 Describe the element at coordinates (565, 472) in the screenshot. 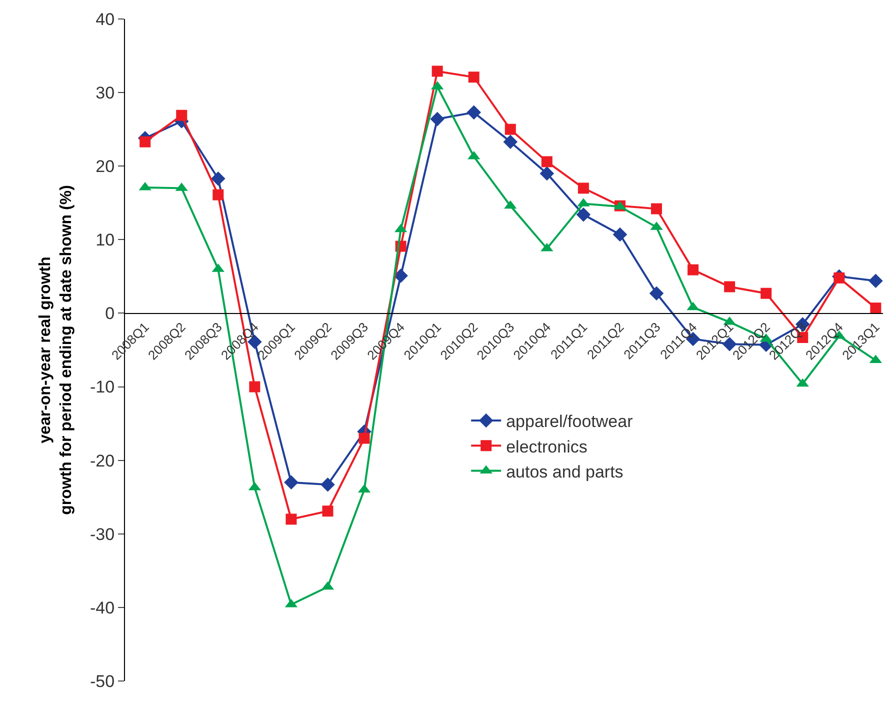

I see `legend-label: autos and parts` at that location.